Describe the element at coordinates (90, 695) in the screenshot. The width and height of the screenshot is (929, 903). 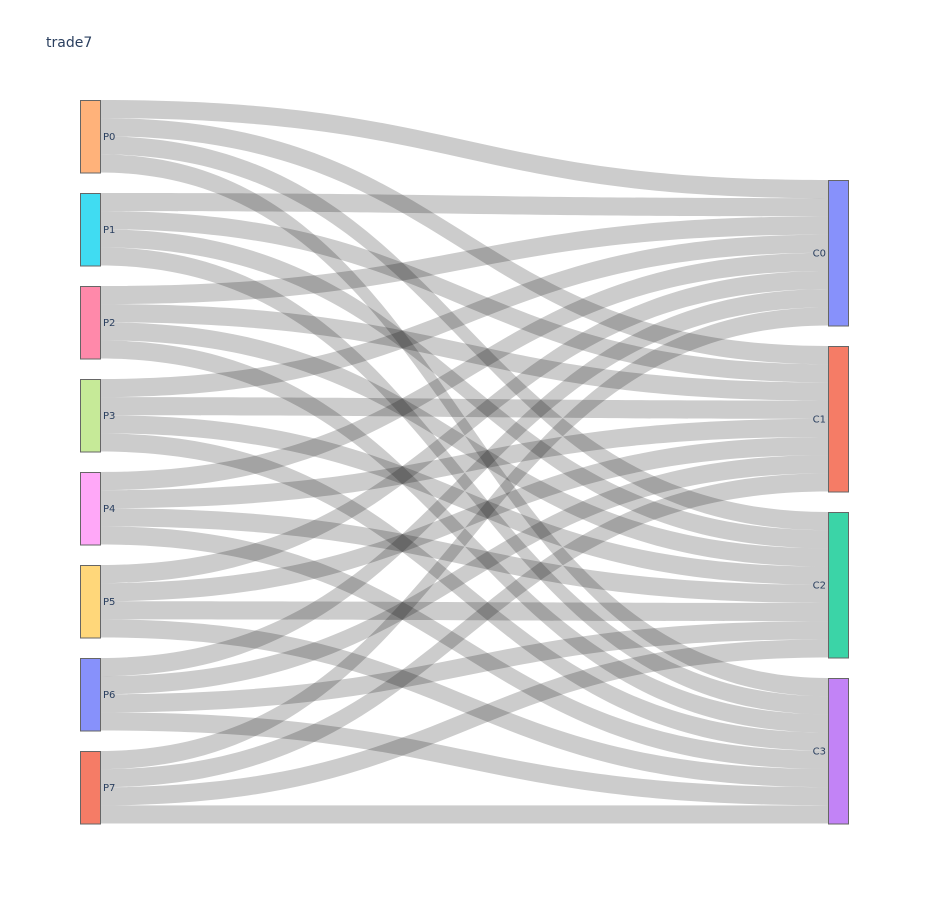
I see `node-p6` at that location.